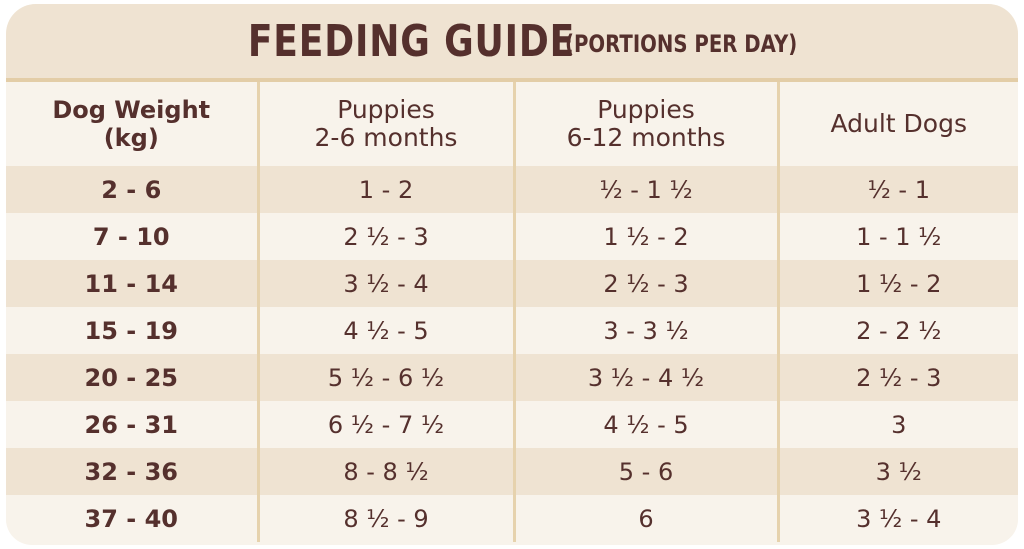 The image size is (1024, 549). Describe the element at coordinates (897, 377) in the screenshot. I see `cell-adult: 2 ½ - 3` at that location.